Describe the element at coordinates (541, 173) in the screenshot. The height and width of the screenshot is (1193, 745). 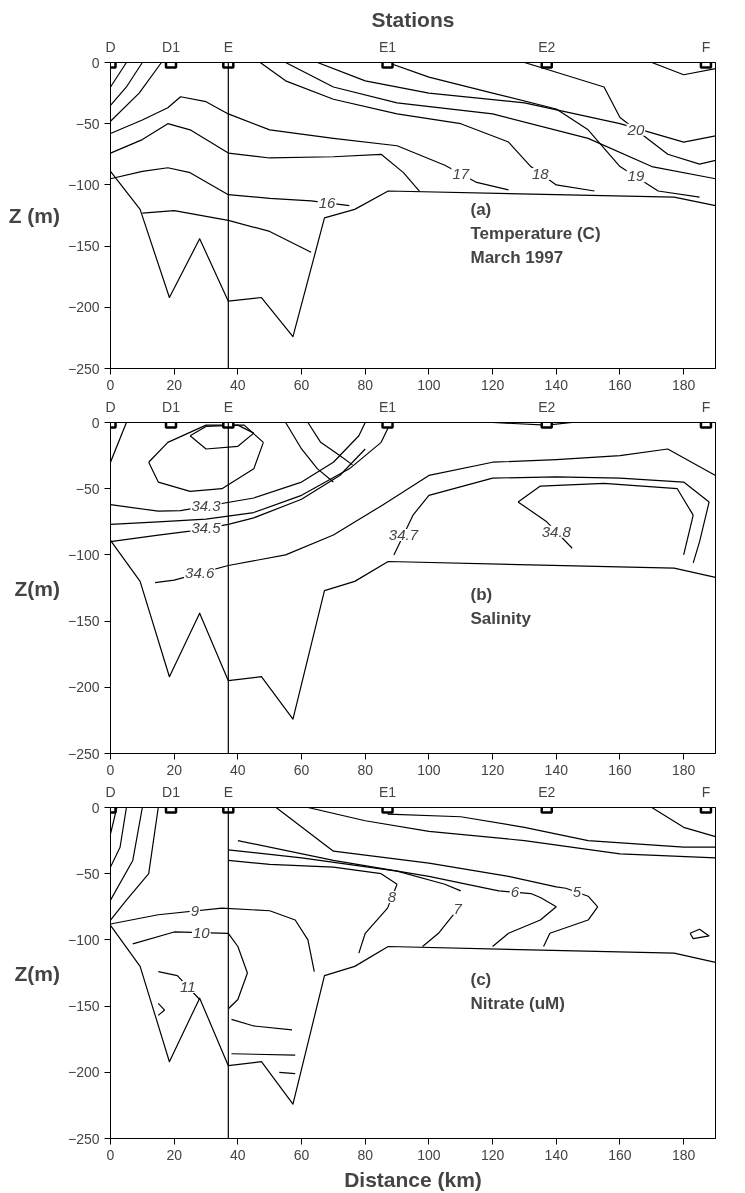
I see `annotation: 18` at that location.